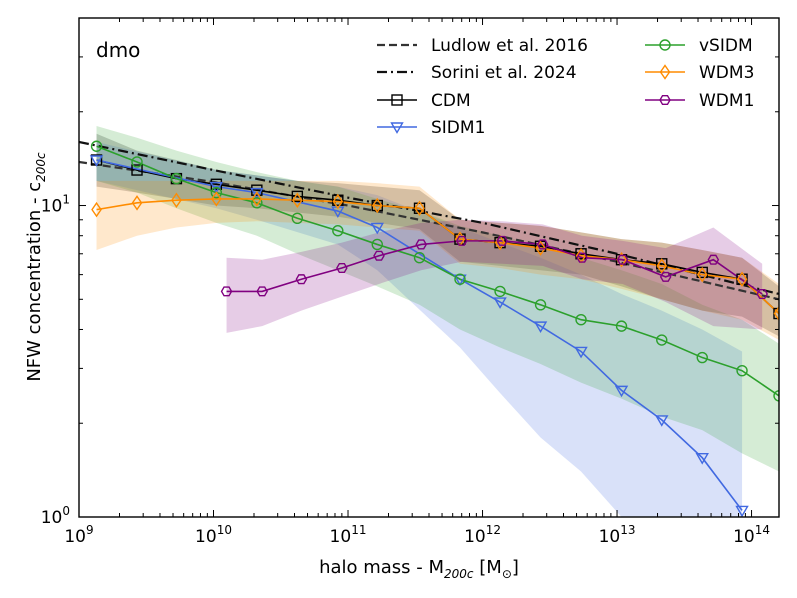  Describe the element at coordinates (458, 128) in the screenshot. I see `legend-label: SIDM1` at that location.